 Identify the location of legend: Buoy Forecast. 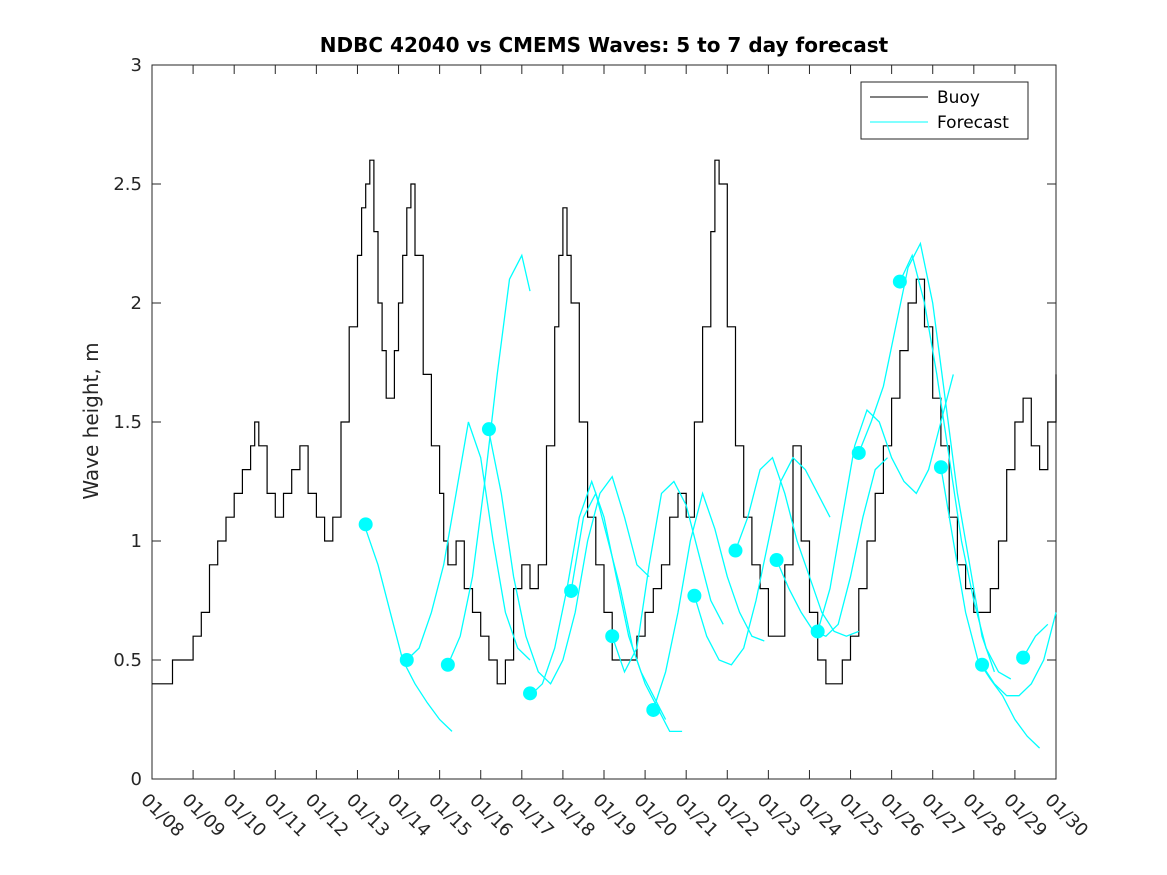
(944, 110).